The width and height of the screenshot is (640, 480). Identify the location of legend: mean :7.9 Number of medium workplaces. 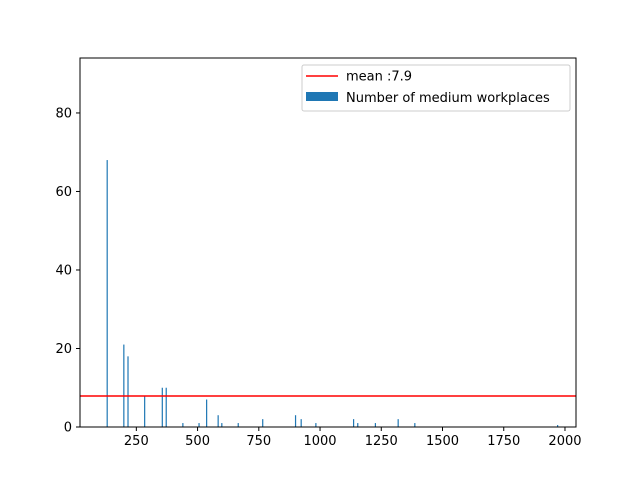
(436, 88).